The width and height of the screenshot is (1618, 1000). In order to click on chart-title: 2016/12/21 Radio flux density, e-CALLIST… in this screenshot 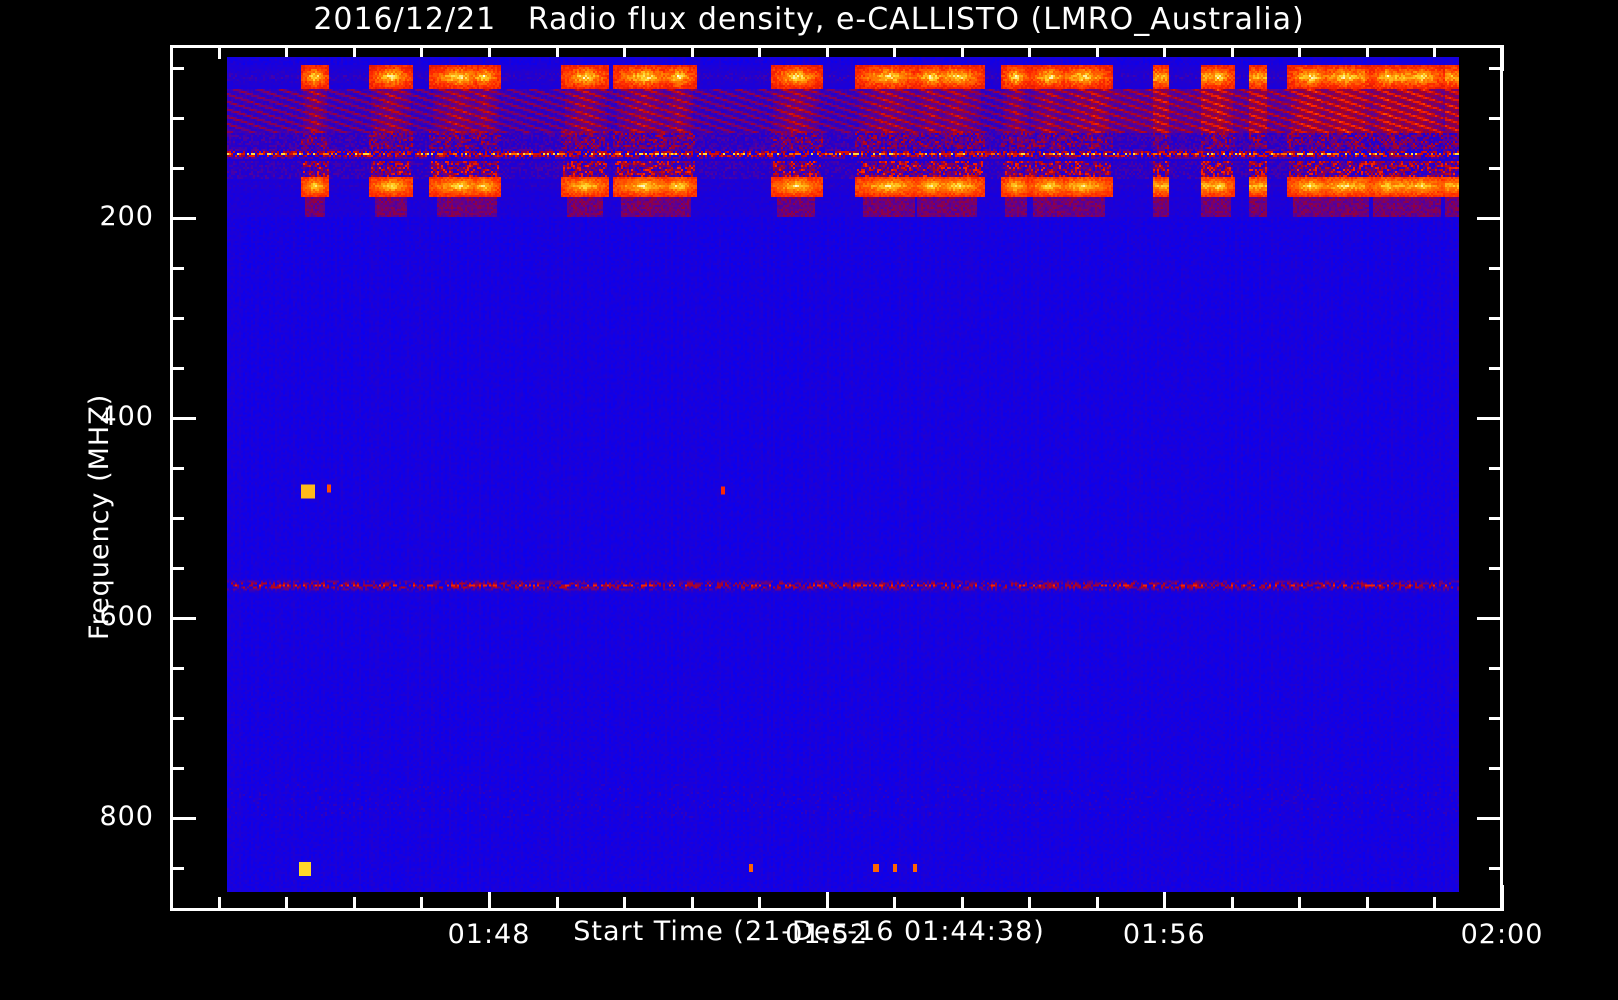, I will do `click(809, 19)`.